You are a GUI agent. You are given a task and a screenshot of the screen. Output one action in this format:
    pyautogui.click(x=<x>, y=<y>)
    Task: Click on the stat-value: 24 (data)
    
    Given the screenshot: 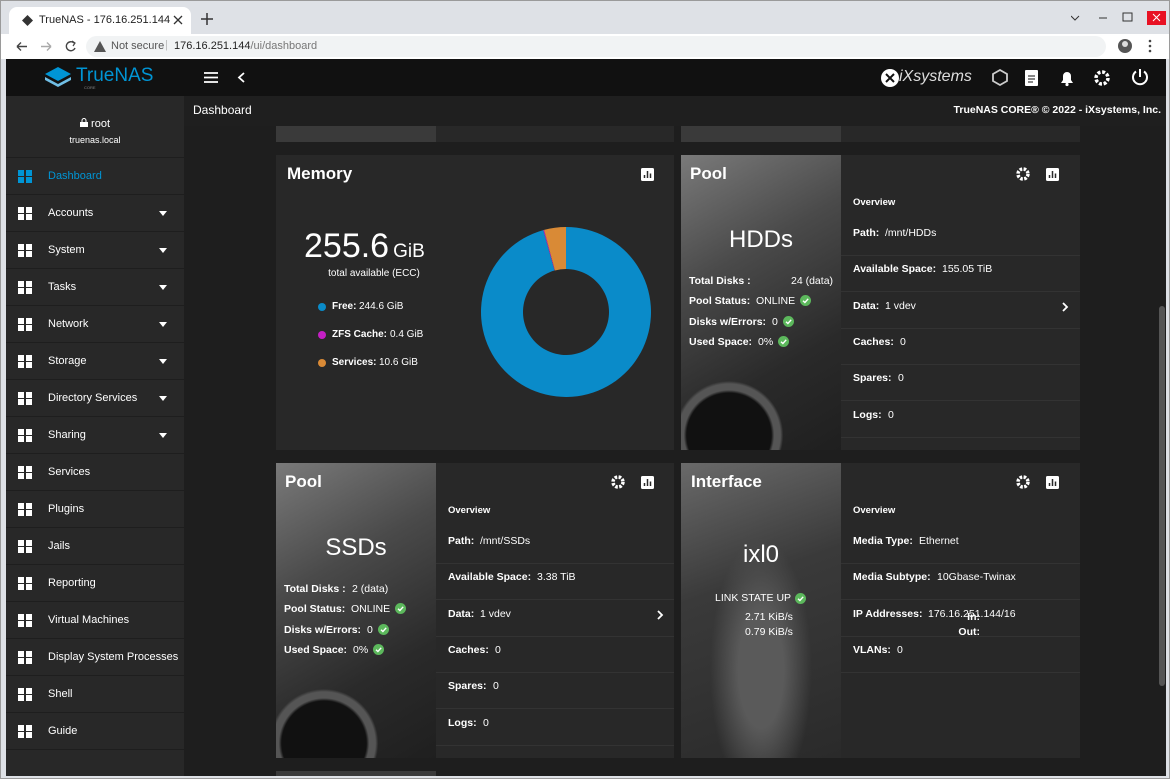 What is the action you would take?
    pyautogui.click(x=812, y=281)
    